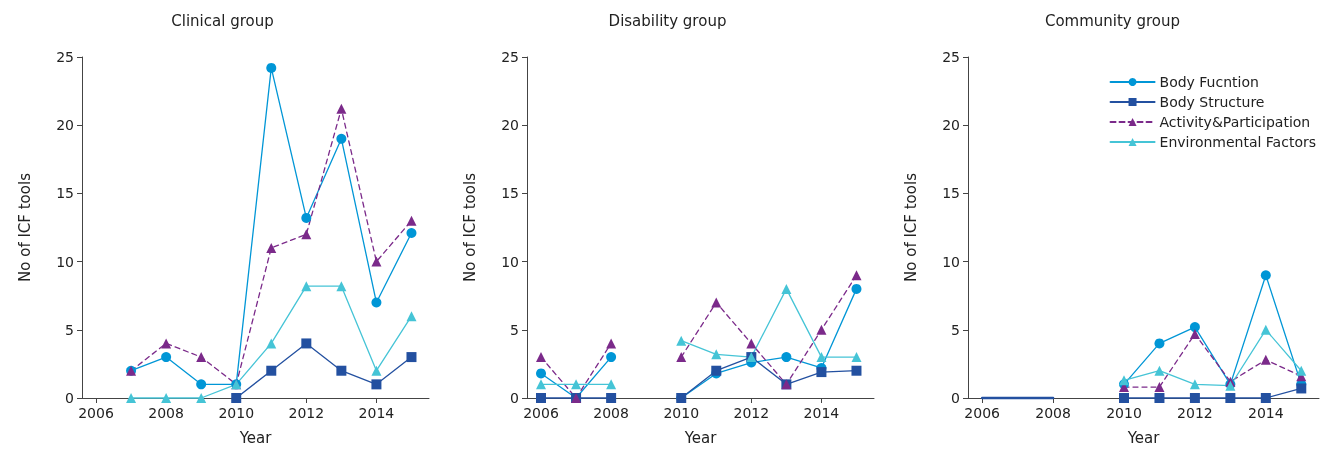 The width and height of the screenshot is (1335, 457). What do you see at coordinates (222, 20) in the screenshot?
I see `chart-title: Clinical group` at bounding box center [222, 20].